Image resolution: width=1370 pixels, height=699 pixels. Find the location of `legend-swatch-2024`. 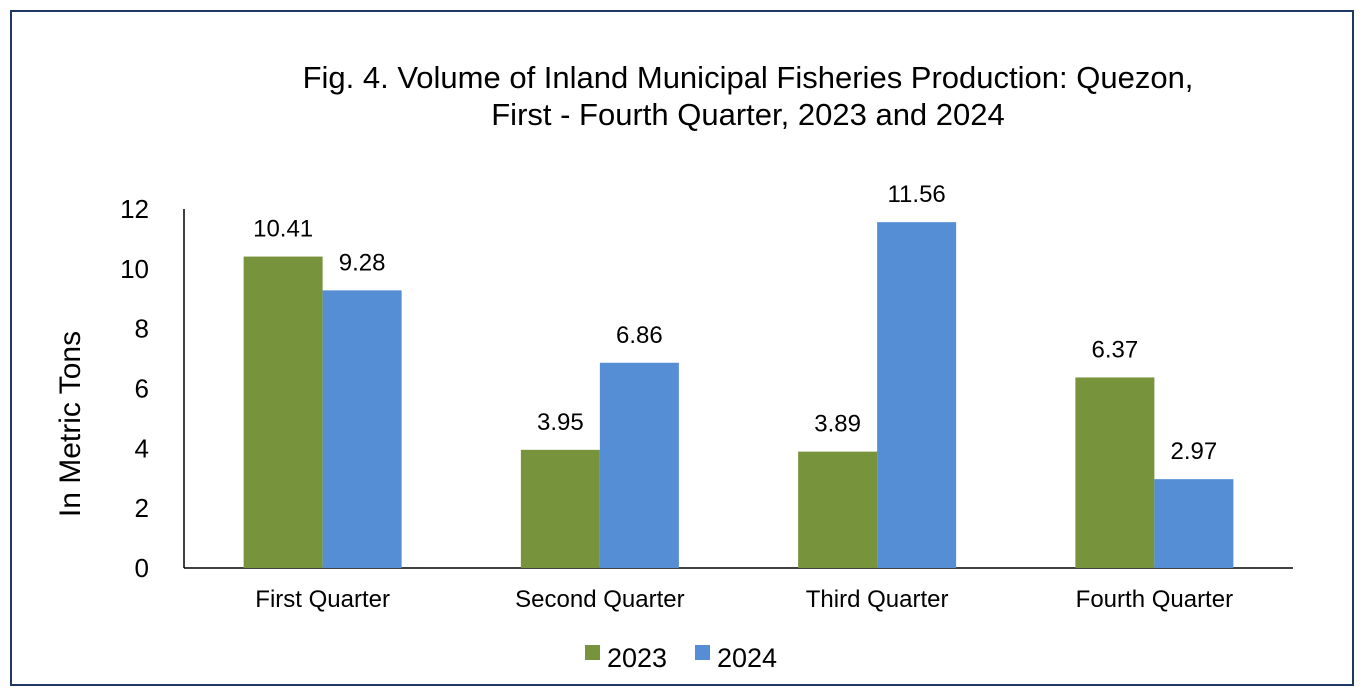

legend-swatch-2024 is located at coordinates (702, 652).